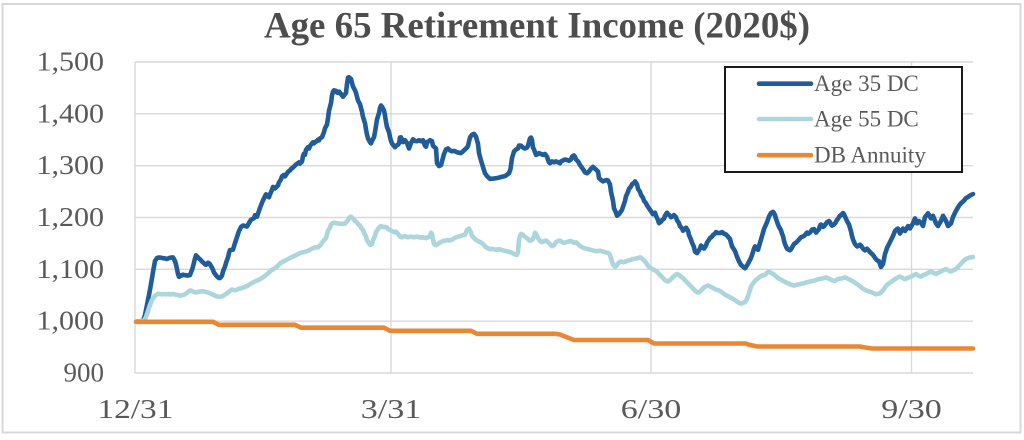 Image resolution: width=1024 pixels, height=440 pixels. Describe the element at coordinates (71, 321) in the screenshot. I see `svg-text: 1,000` at that location.